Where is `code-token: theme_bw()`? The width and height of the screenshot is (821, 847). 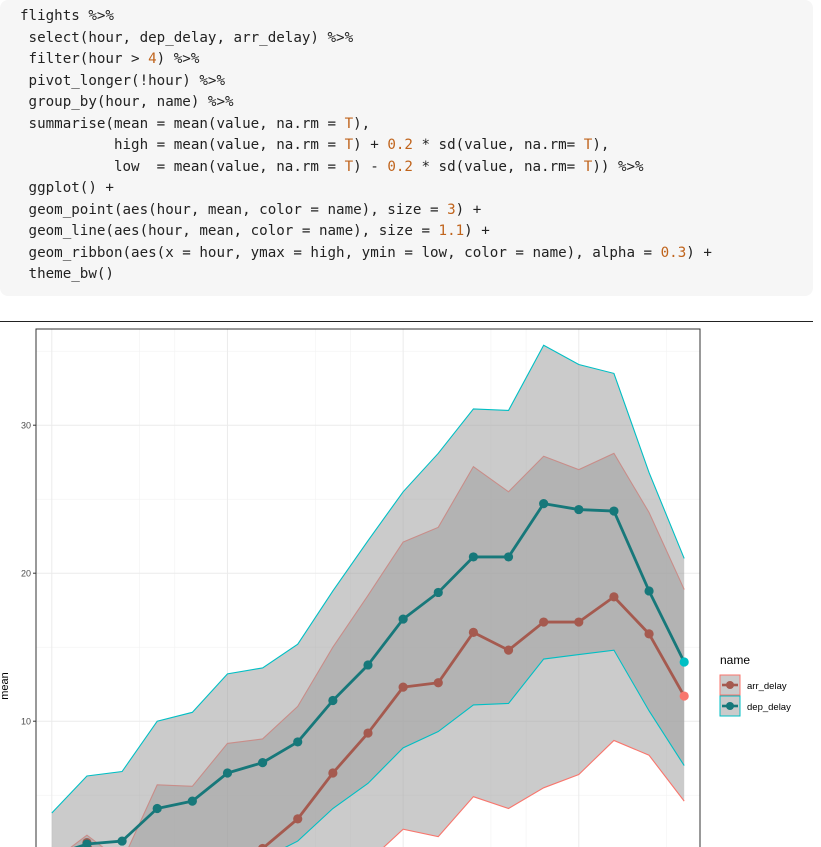 code-token: theme_bw() is located at coordinates (67, 274).